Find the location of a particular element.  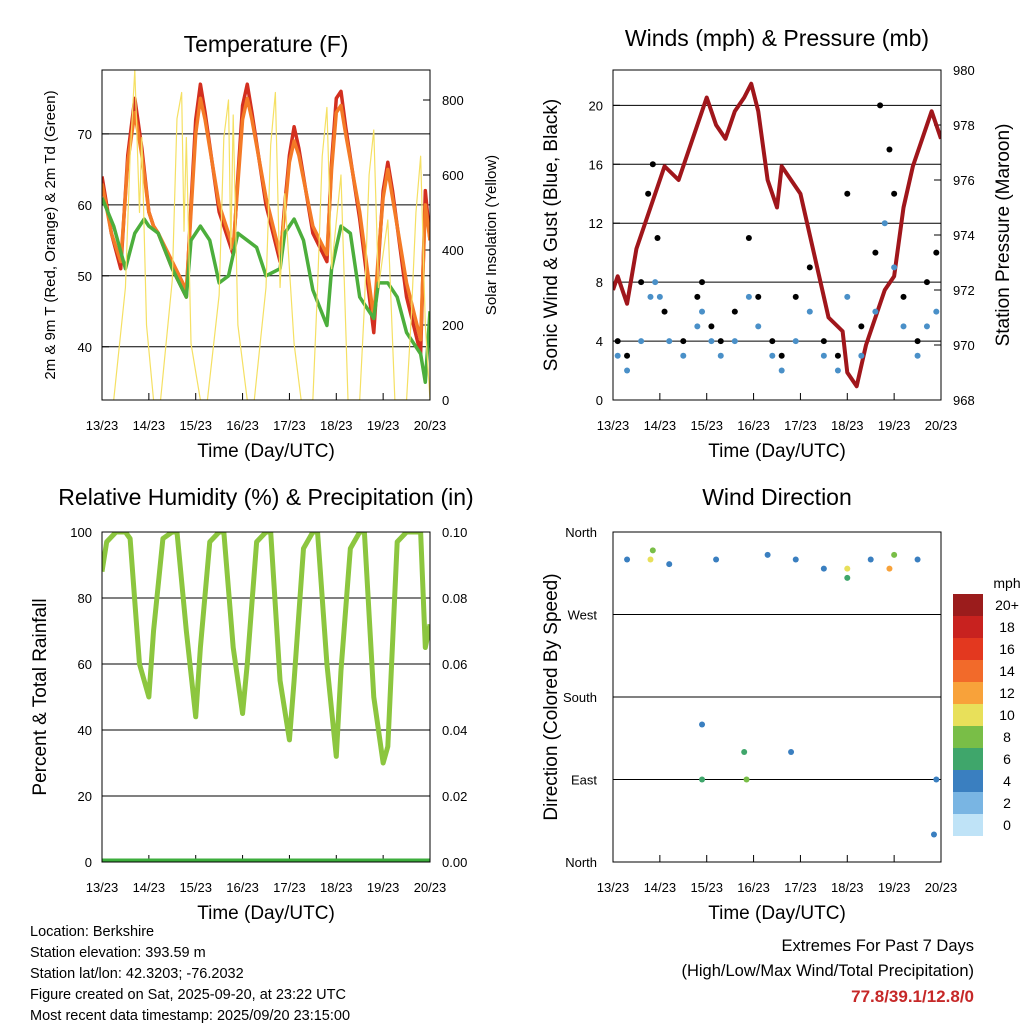

y2-tick-label: 972 is located at coordinates (964, 290).